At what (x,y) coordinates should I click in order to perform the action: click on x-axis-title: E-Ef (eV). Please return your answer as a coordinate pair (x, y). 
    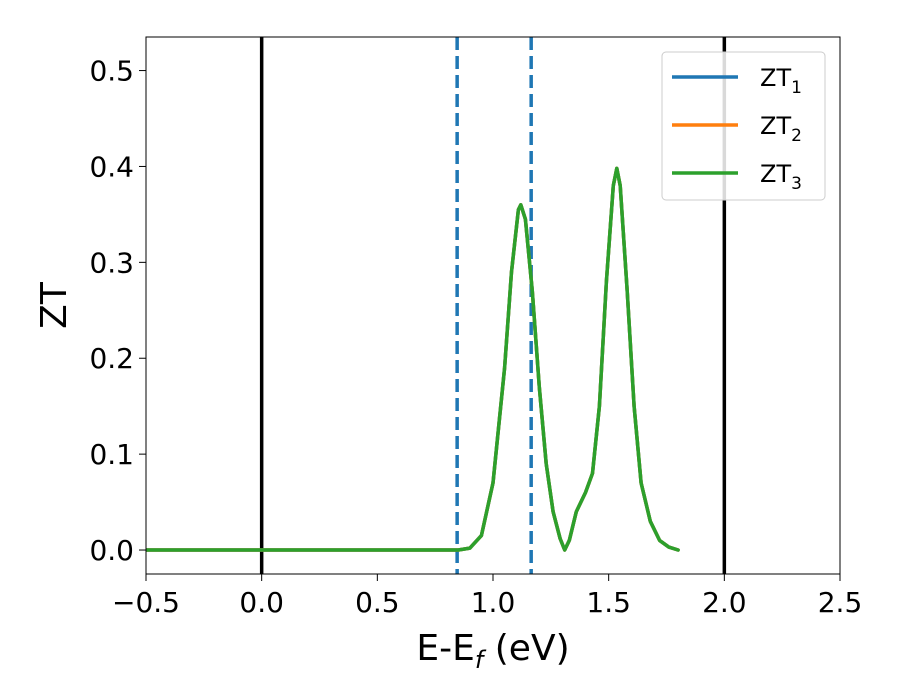
    Looking at the image, I should click on (492, 651).